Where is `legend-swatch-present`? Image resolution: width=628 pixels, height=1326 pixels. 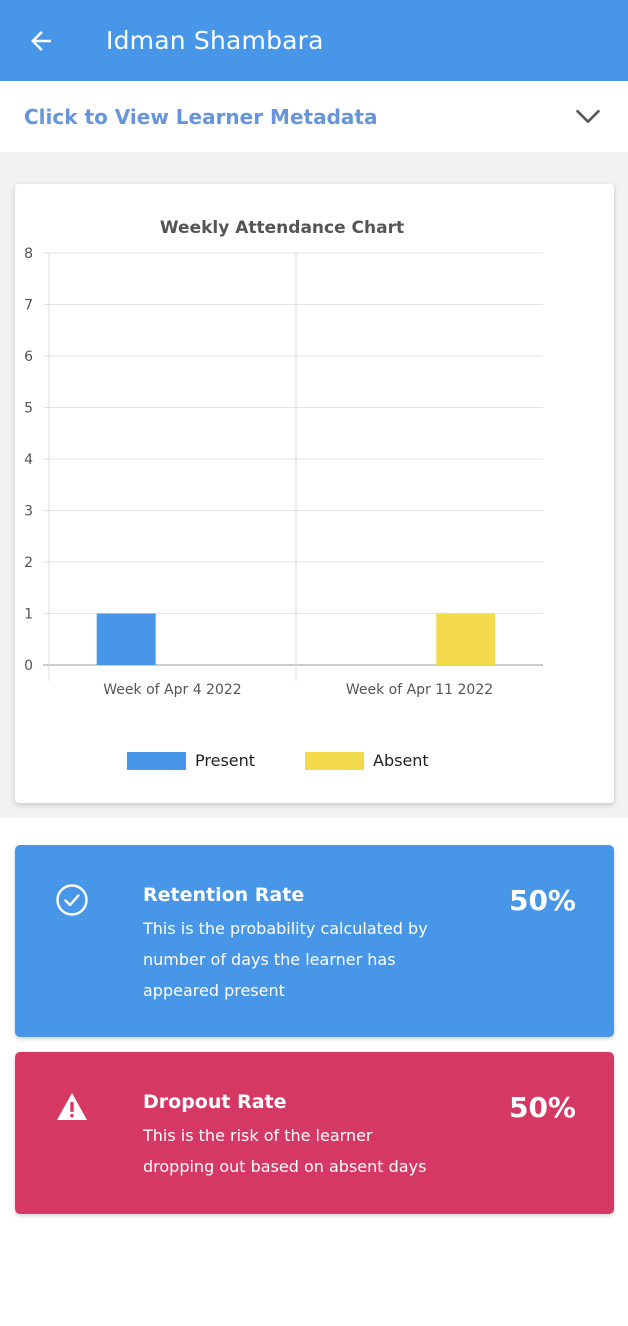
legend-swatch-present is located at coordinates (156, 761).